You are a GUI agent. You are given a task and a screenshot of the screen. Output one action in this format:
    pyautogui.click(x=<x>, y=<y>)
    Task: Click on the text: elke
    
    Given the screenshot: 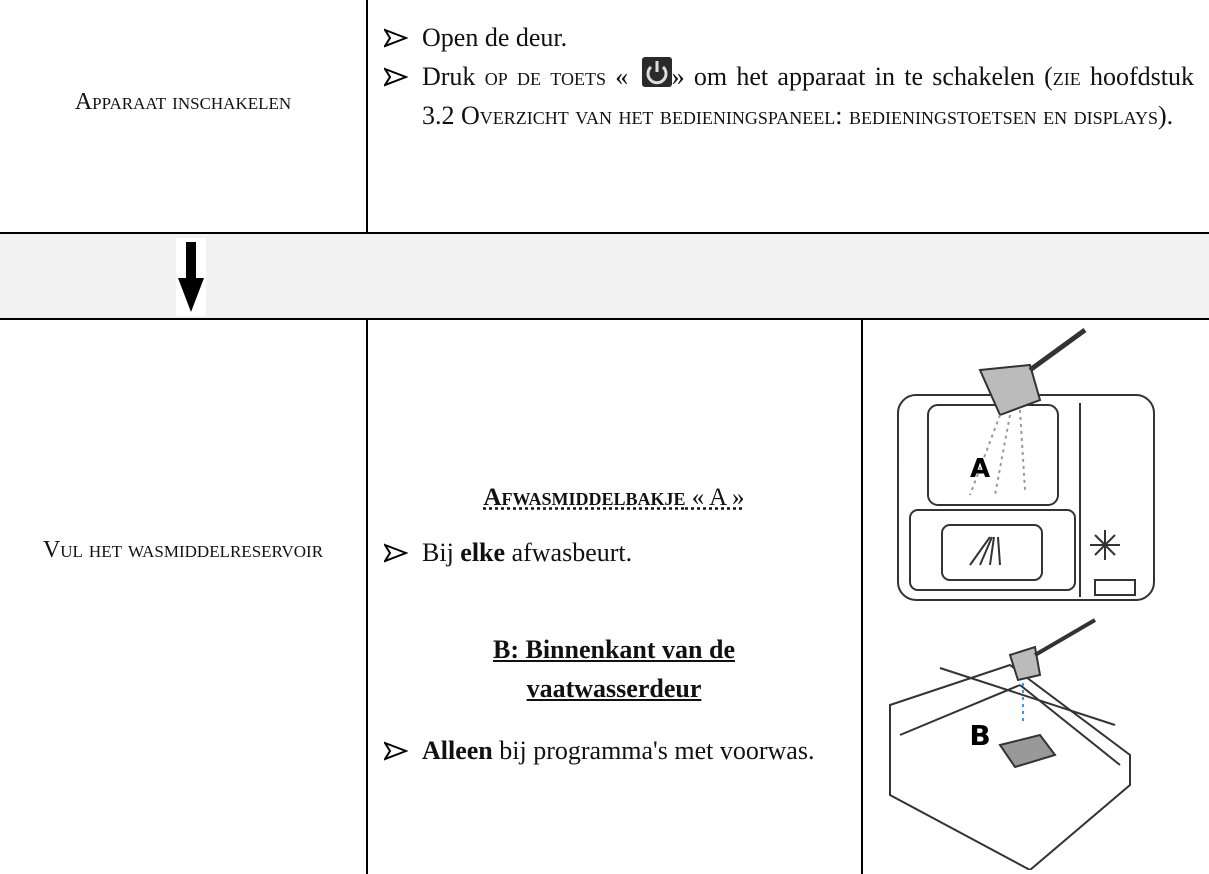 What is the action you would take?
    pyautogui.click(x=483, y=552)
    